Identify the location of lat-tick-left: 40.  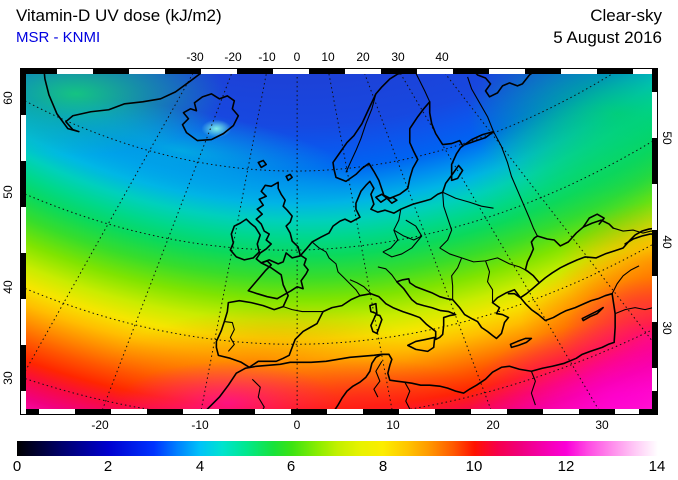
(8, 287).